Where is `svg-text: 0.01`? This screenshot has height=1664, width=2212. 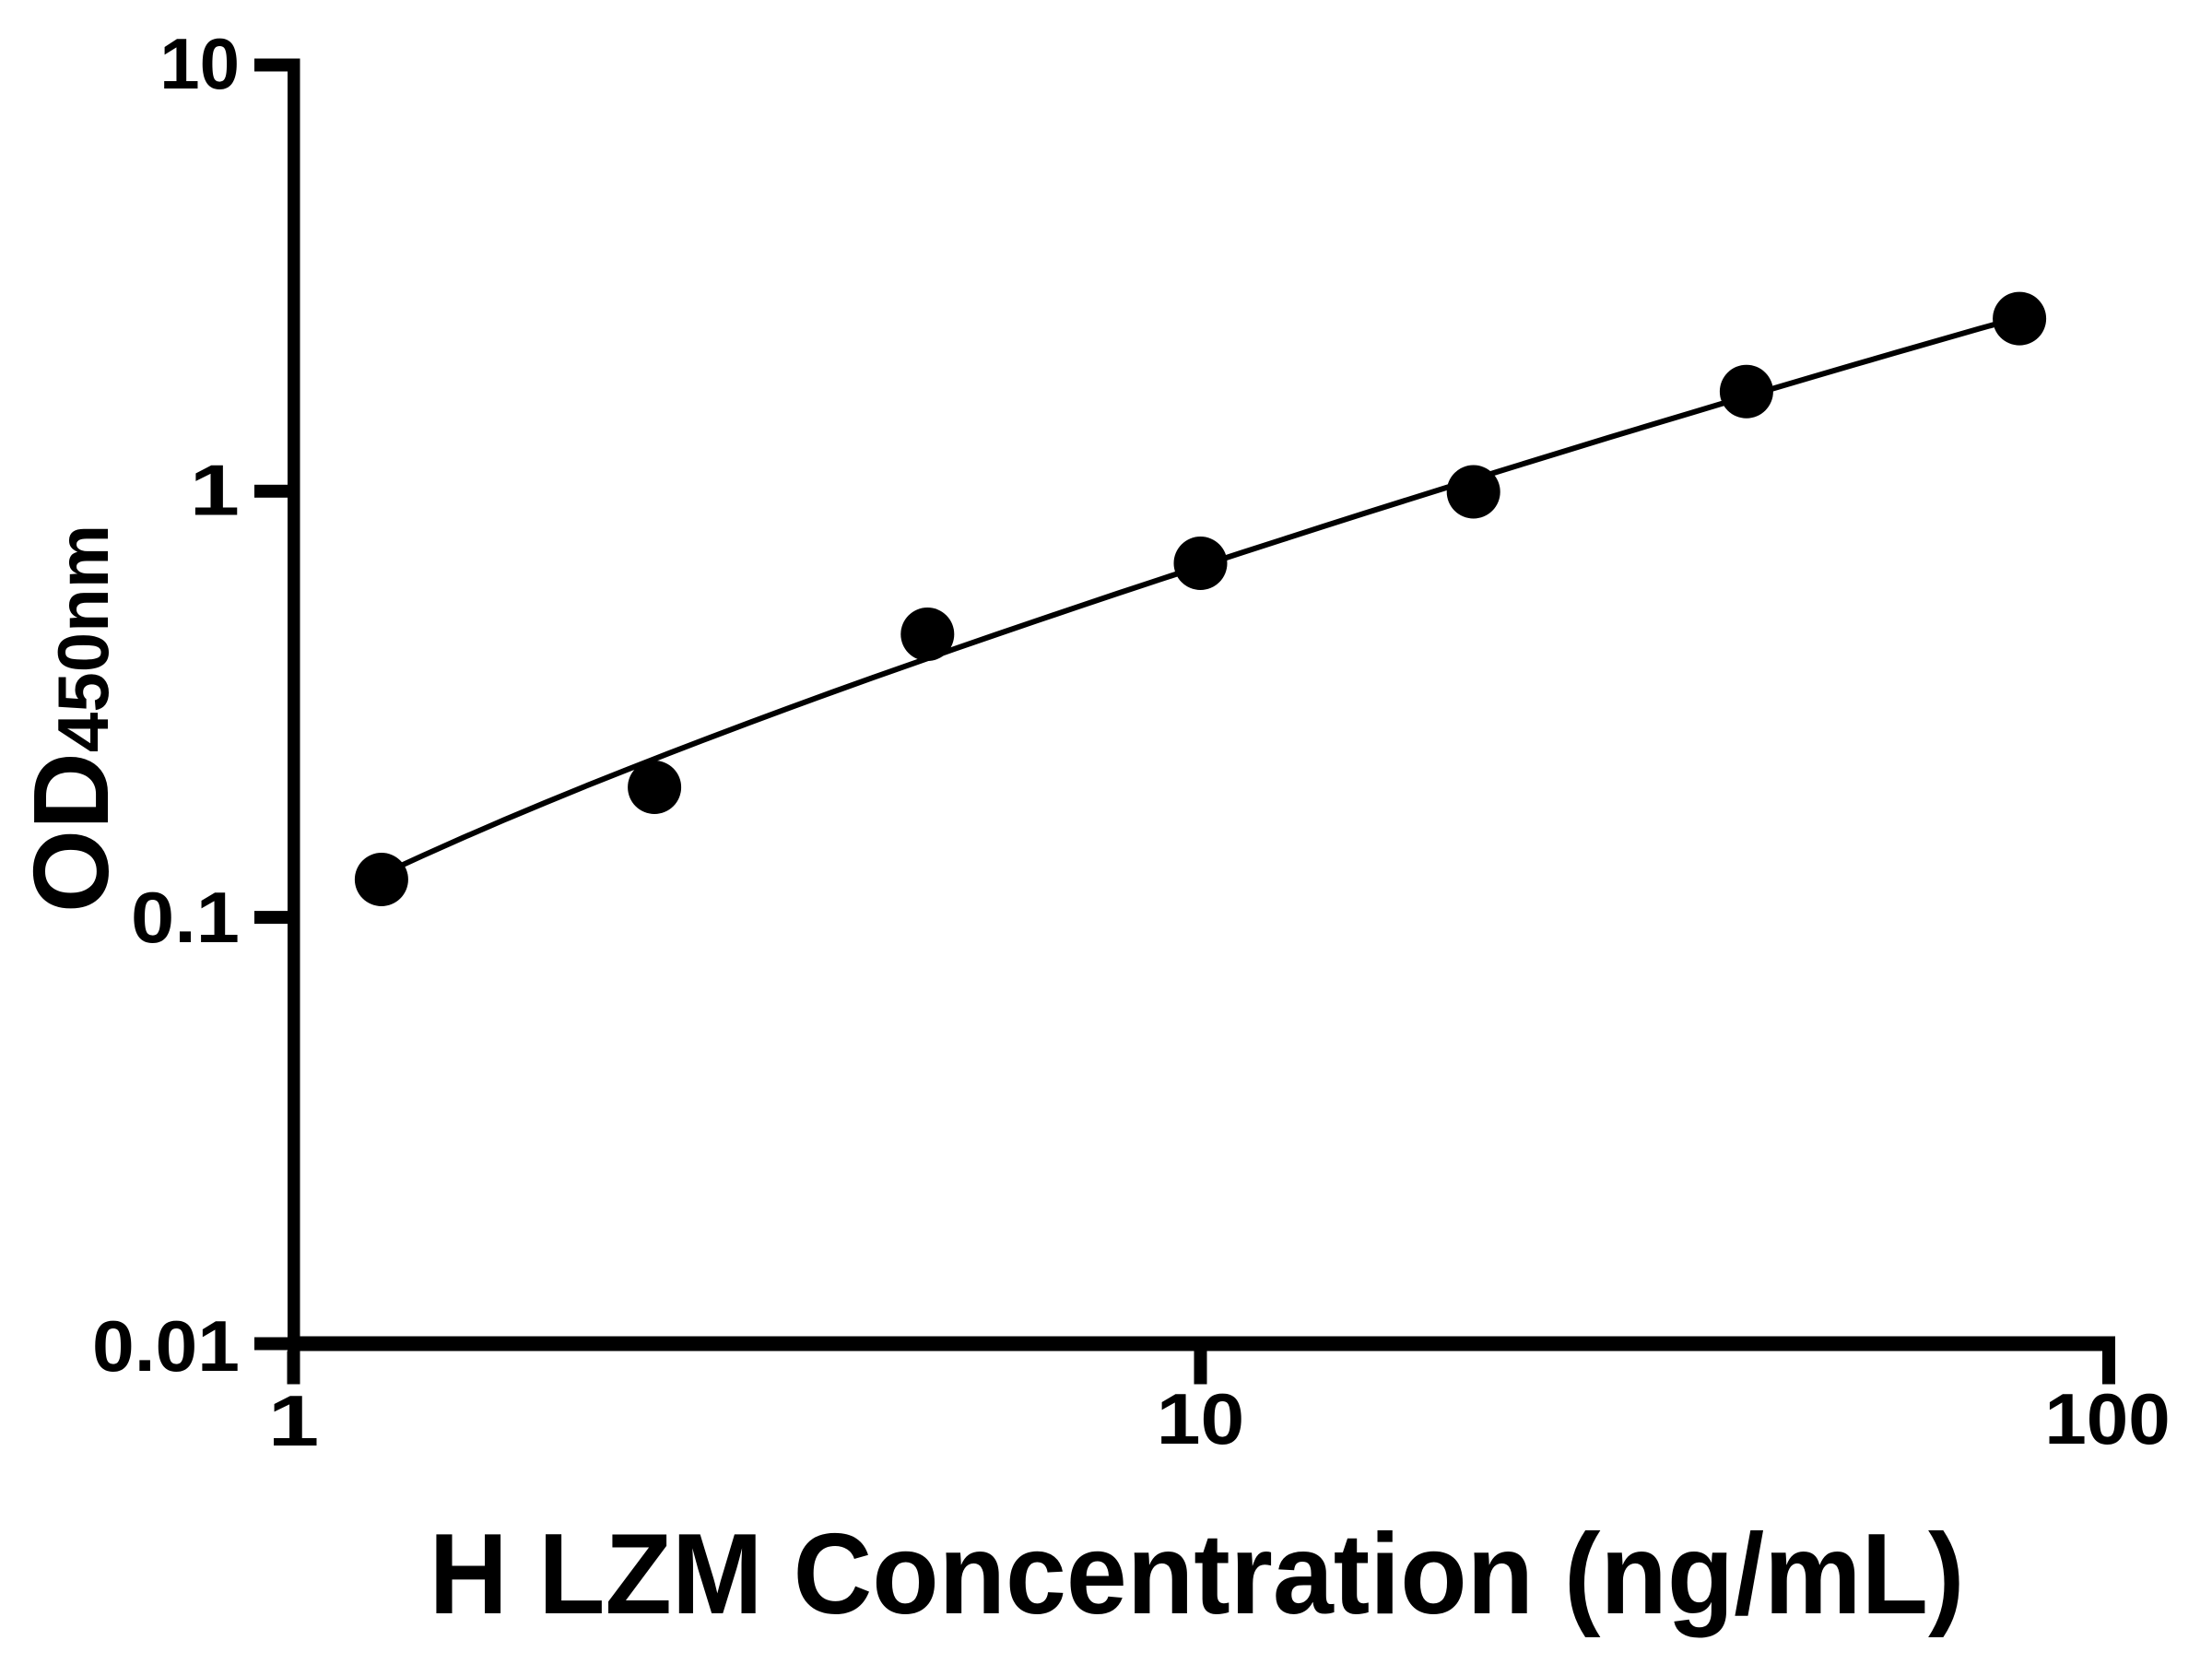
svg-text: 0.01 is located at coordinates (166, 1346).